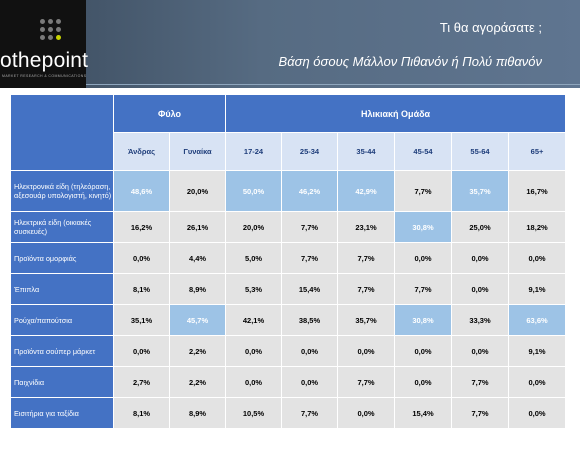 This screenshot has width=580, height=450. What do you see at coordinates (141, 382) in the screenshot?
I see `table-cell: 2,7%` at bounding box center [141, 382].